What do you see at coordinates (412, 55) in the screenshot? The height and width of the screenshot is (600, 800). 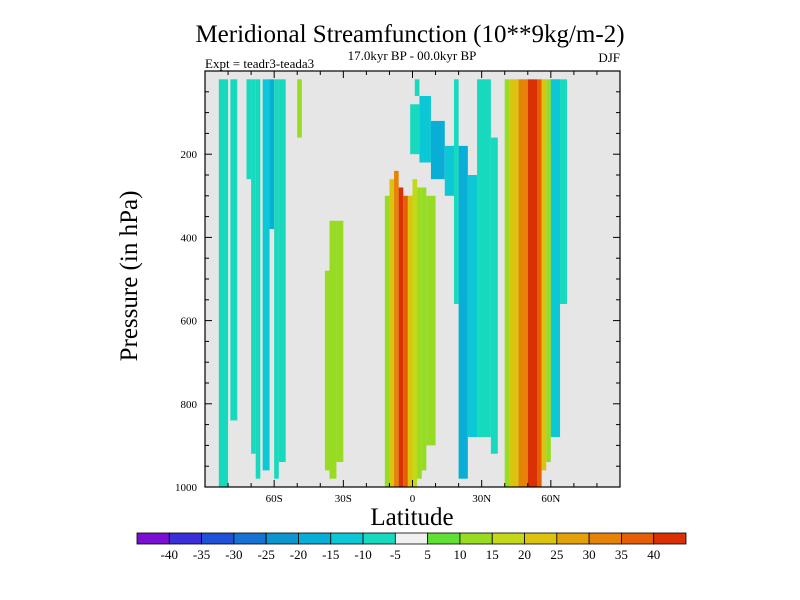 I see `chart-subtitle: 17.0kyr BP - 00.0kyr BP` at bounding box center [412, 55].